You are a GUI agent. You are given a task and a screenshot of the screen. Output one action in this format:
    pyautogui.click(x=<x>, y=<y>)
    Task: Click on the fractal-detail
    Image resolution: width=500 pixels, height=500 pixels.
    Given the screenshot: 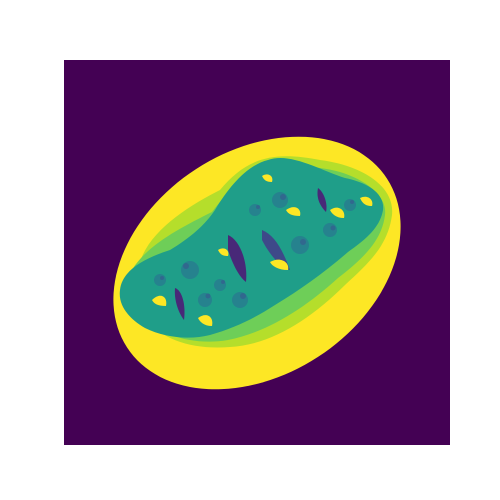 What is the action you would take?
    pyautogui.click(x=262, y=250)
    